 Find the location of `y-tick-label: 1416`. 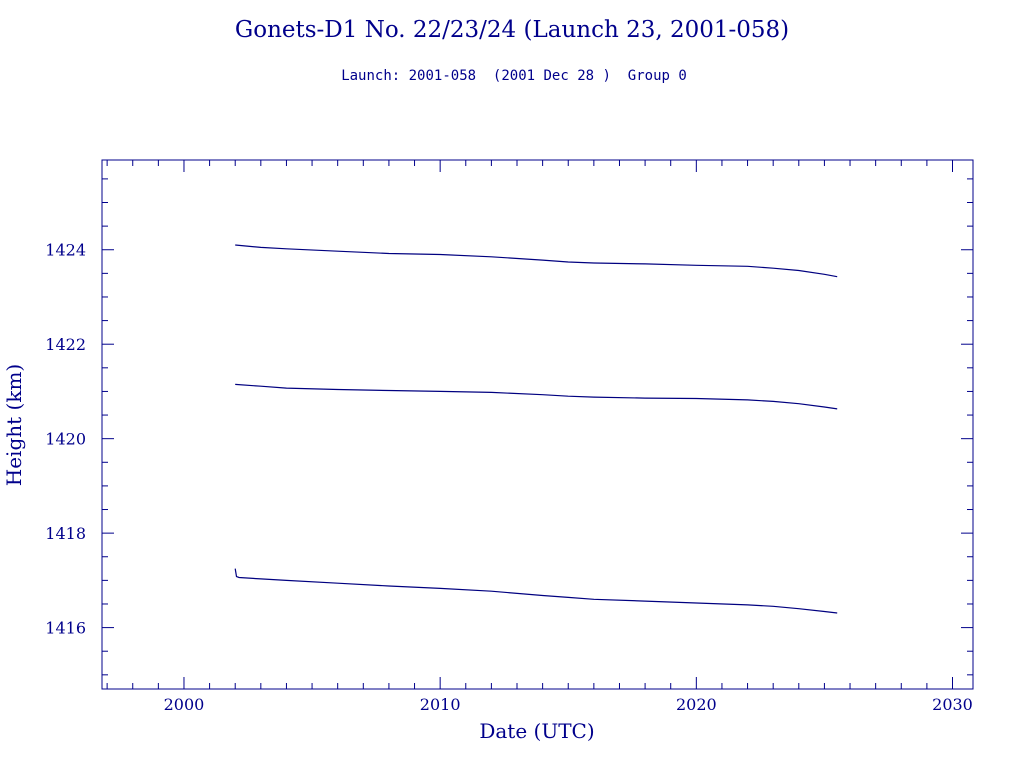

y-tick-label: 1416 is located at coordinates (65, 628).